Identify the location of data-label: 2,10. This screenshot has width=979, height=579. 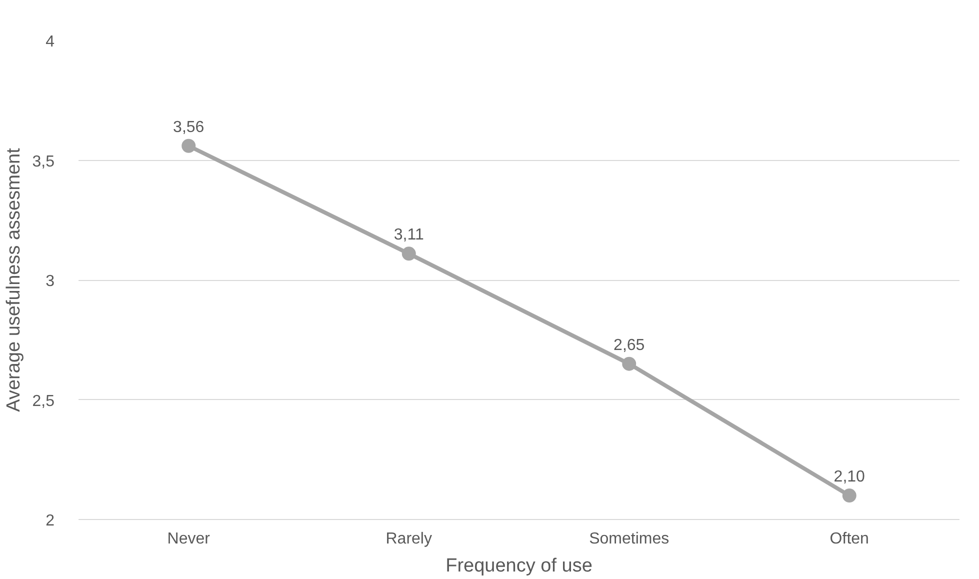
(850, 477).